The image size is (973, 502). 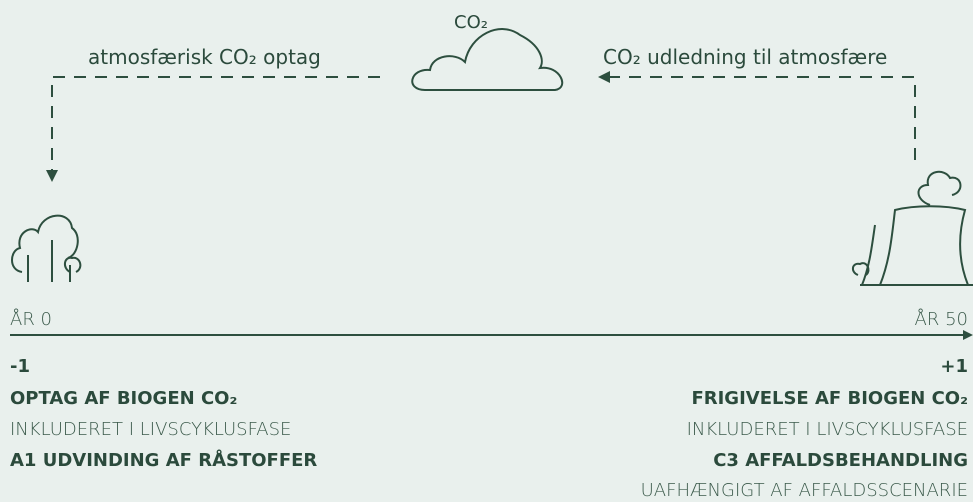 What do you see at coordinates (163, 459) in the screenshot?
I see `left-stage: A1 UDVINDING AF RÅSTOFFER` at bounding box center [163, 459].